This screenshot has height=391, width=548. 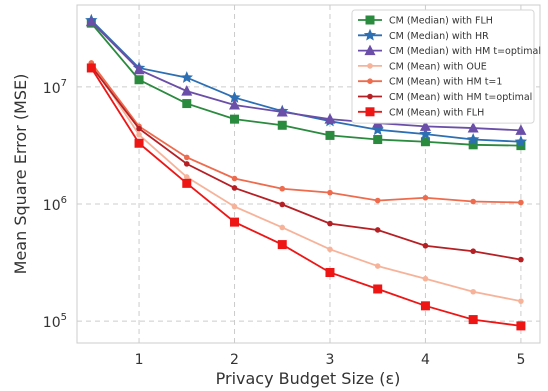 What do you see at coordinates (425, 360) in the screenshot?
I see `x-tick-label: 4` at bounding box center [425, 360].